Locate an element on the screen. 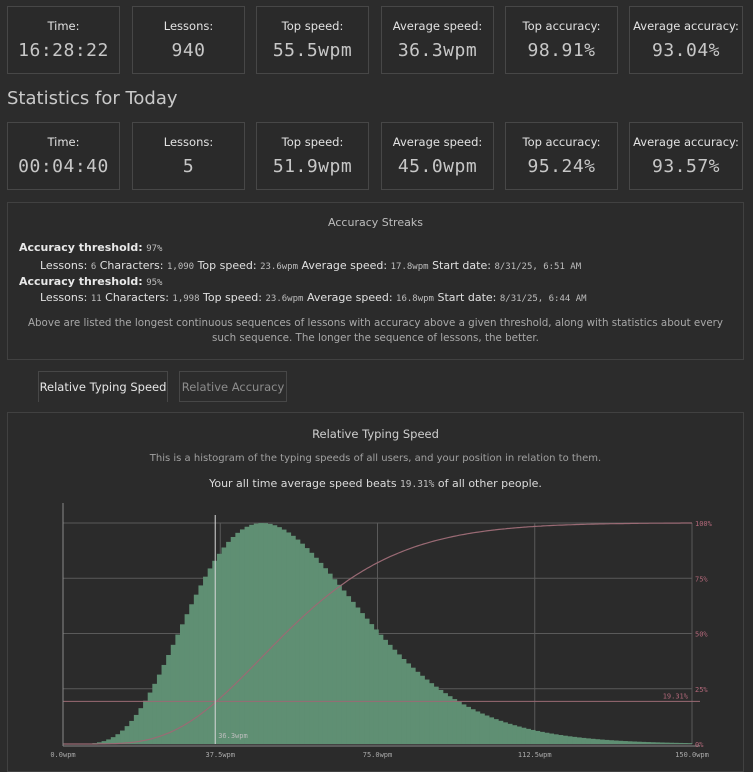  percent-tick-label: 50% is located at coordinates (701, 635).